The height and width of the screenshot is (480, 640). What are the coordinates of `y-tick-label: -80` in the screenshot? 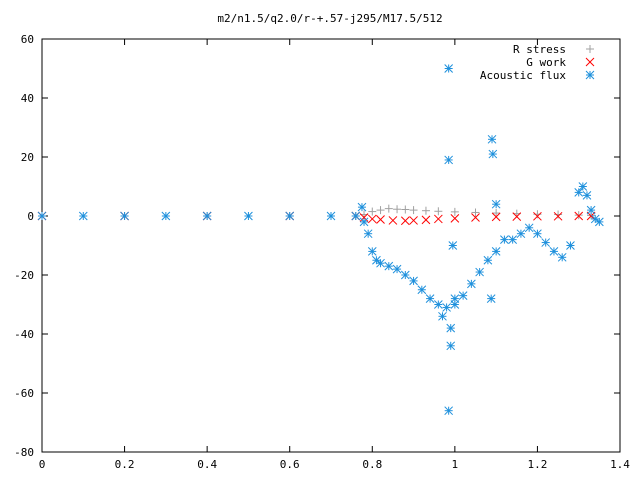 It's located at (24, 452).